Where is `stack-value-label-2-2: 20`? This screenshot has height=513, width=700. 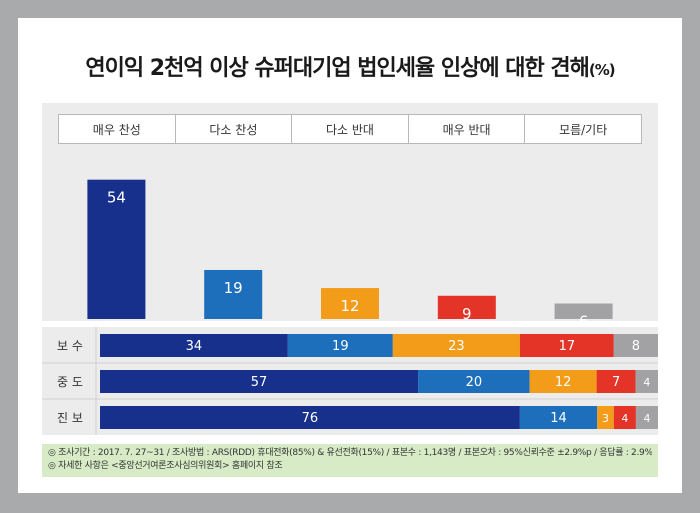 stack-value-label-2-2: 20 is located at coordinates (474, 382).